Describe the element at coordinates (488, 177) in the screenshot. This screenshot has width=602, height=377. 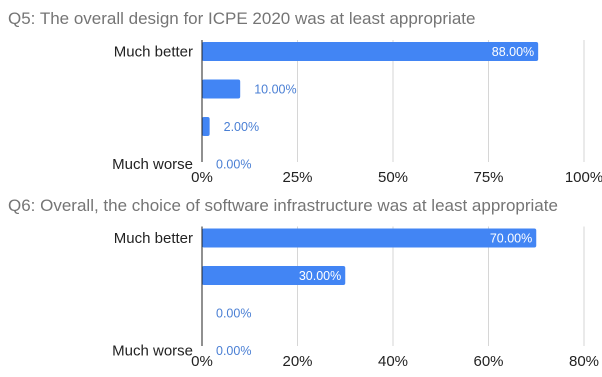
I see `q5-tick-label: 75%` at that location.